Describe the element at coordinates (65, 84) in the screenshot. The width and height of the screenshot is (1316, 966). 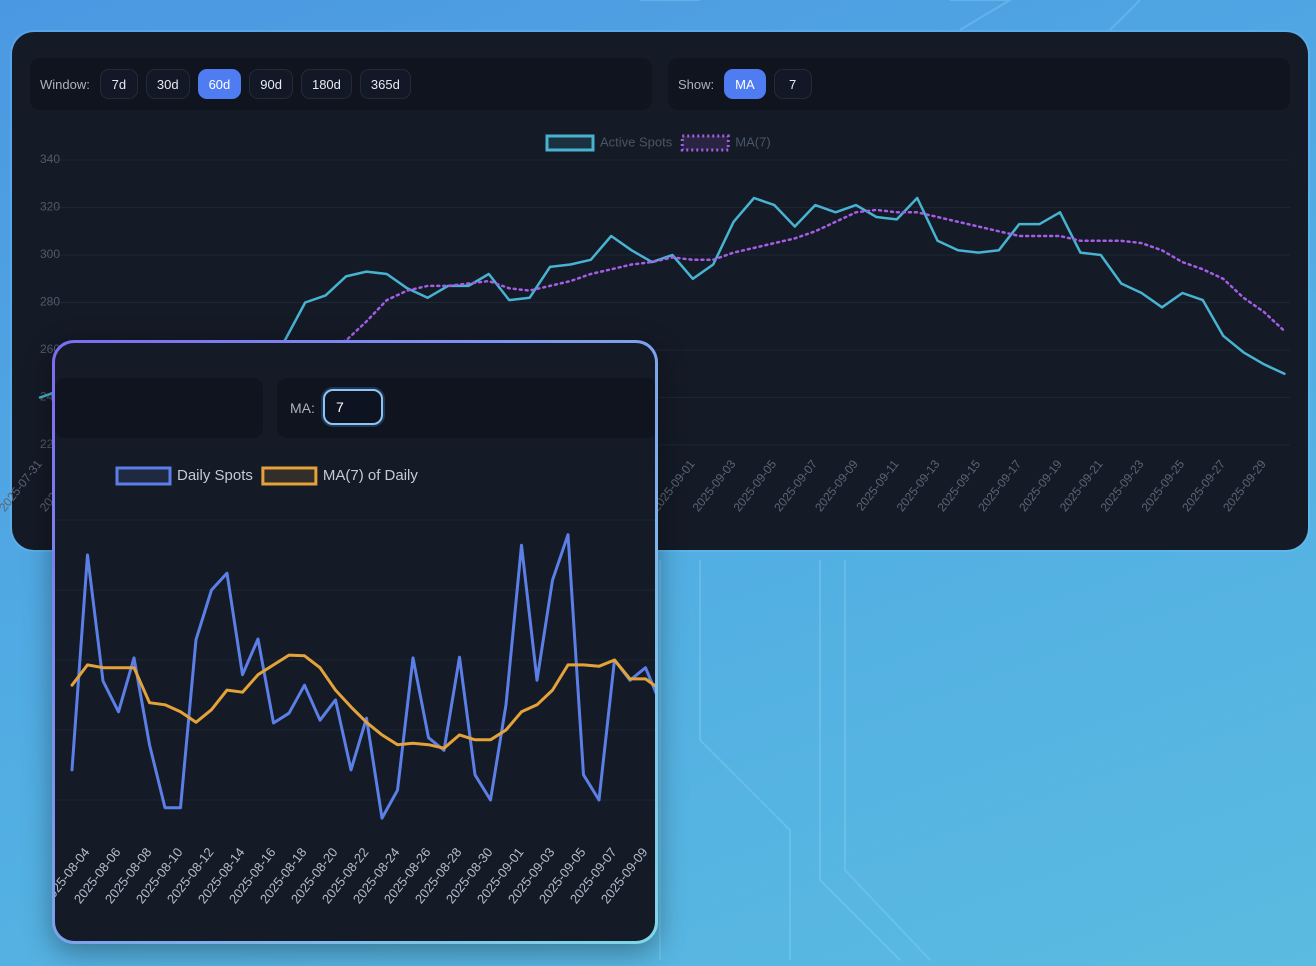
I see `window-label: Window:` at that location.